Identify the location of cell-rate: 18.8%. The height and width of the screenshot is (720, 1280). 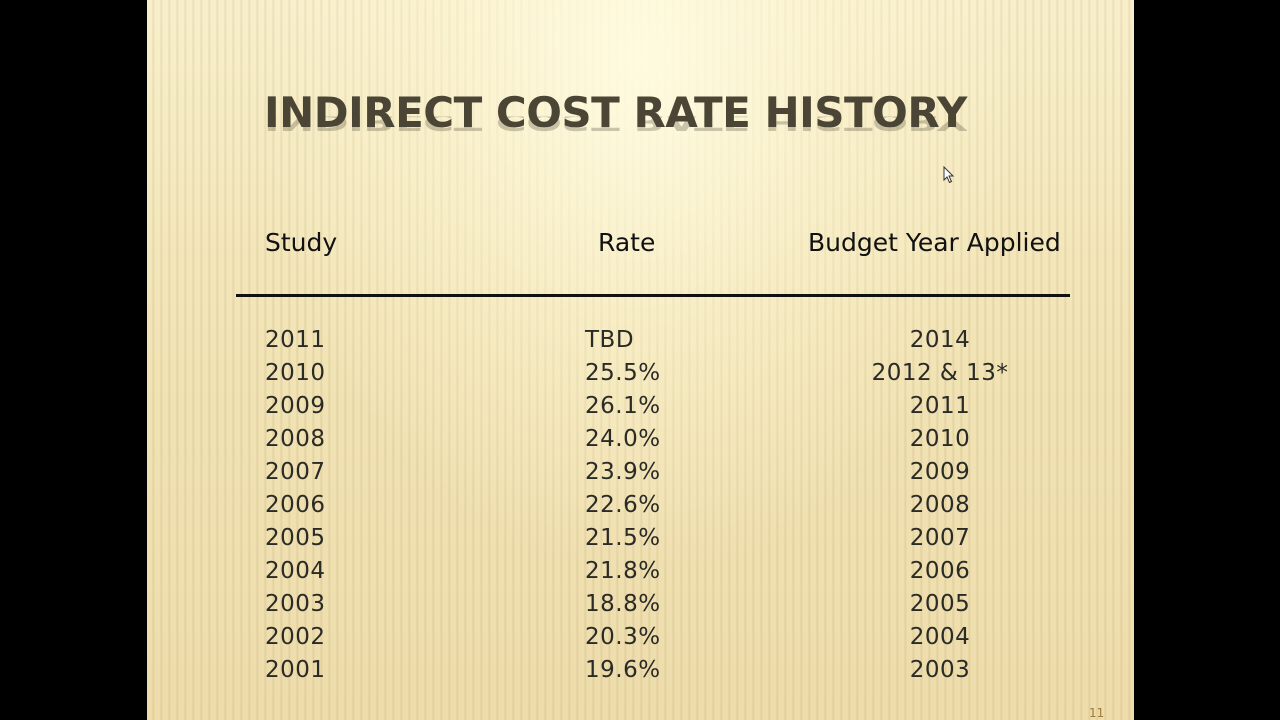
(623, 604).